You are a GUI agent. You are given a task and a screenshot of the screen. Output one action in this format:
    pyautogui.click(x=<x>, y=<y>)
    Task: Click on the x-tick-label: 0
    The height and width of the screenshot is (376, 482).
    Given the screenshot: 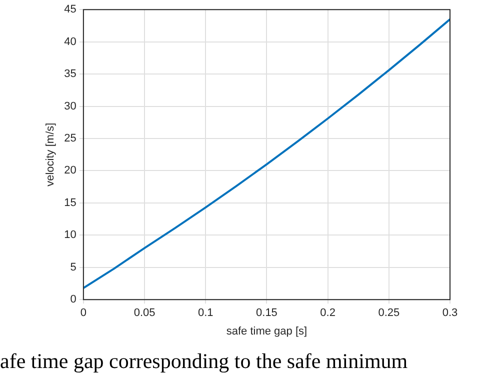 What is the action you would take?
    pyautogui.click(x=83, y=313)
    